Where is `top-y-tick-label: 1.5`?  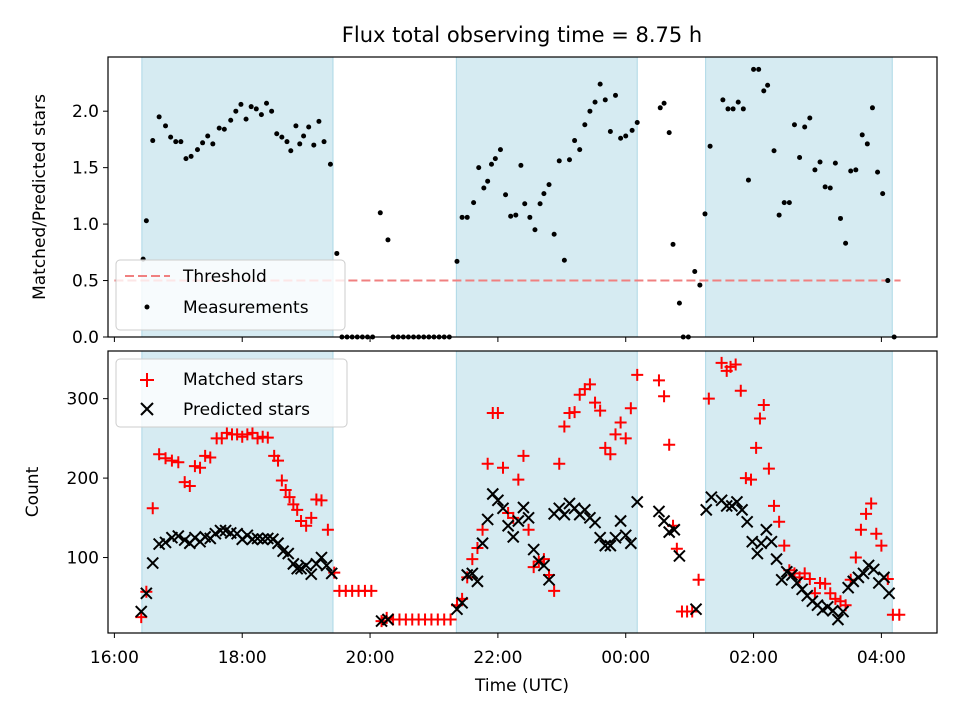 top-y-tick-label: 1.5 is located at coordinates (85, 169).